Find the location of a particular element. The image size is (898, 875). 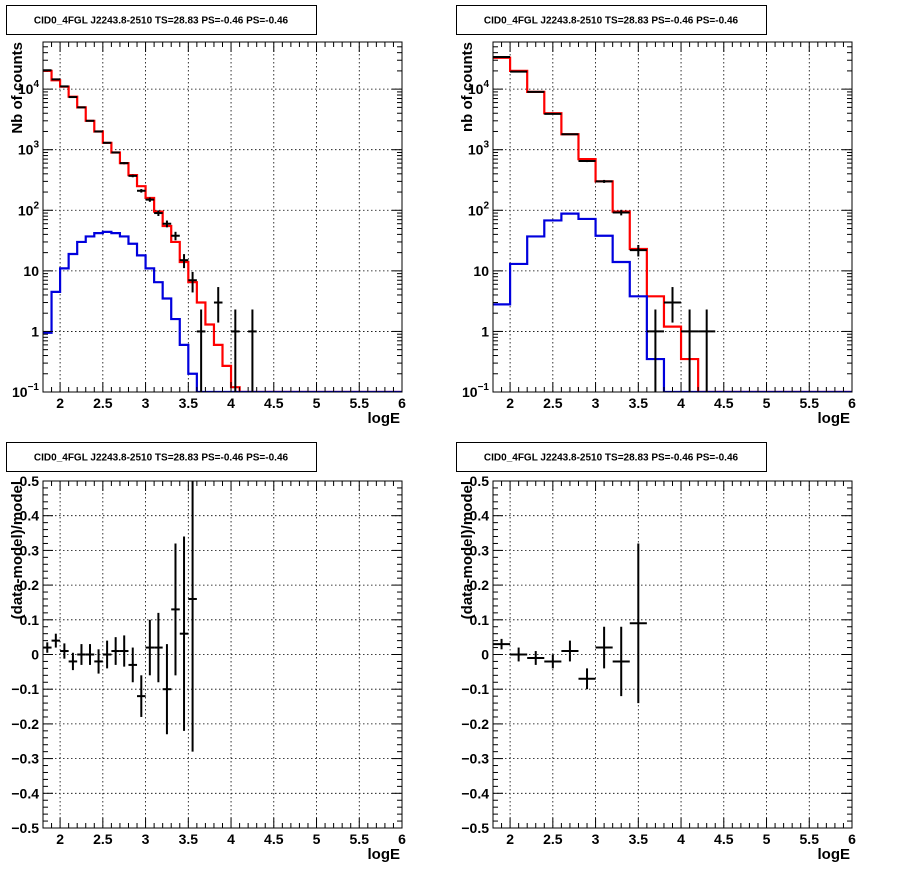

y-axis-label: Nb of counts is located at coordinates (17, 88).